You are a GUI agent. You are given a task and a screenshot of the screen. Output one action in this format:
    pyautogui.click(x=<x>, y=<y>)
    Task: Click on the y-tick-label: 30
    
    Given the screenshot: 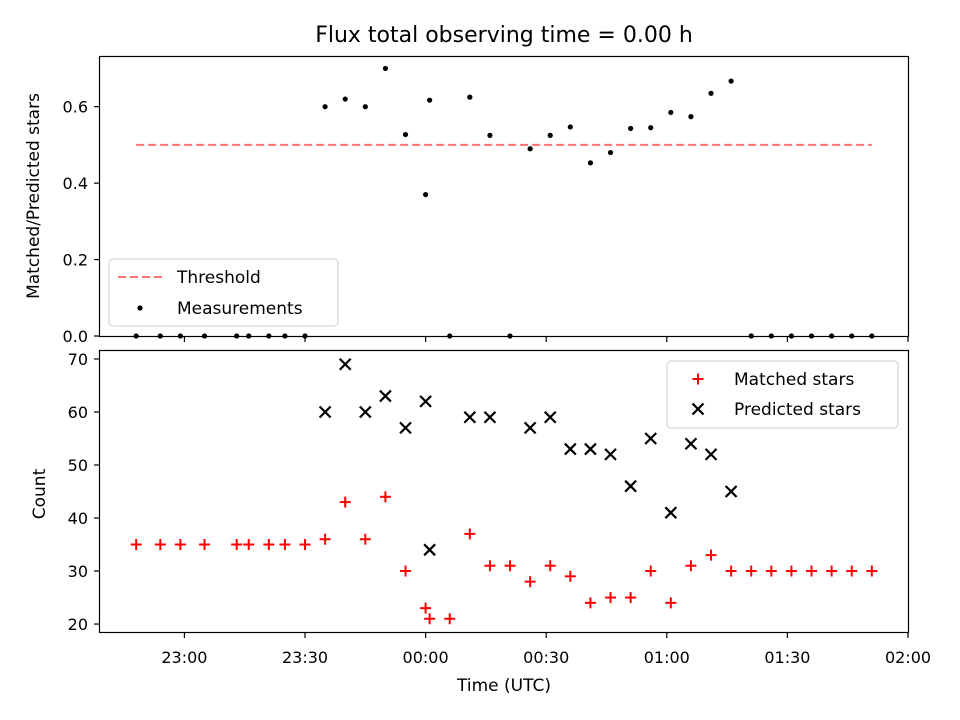 What is the action you would take?
    pyautogui.click(x=78, y=571)
    